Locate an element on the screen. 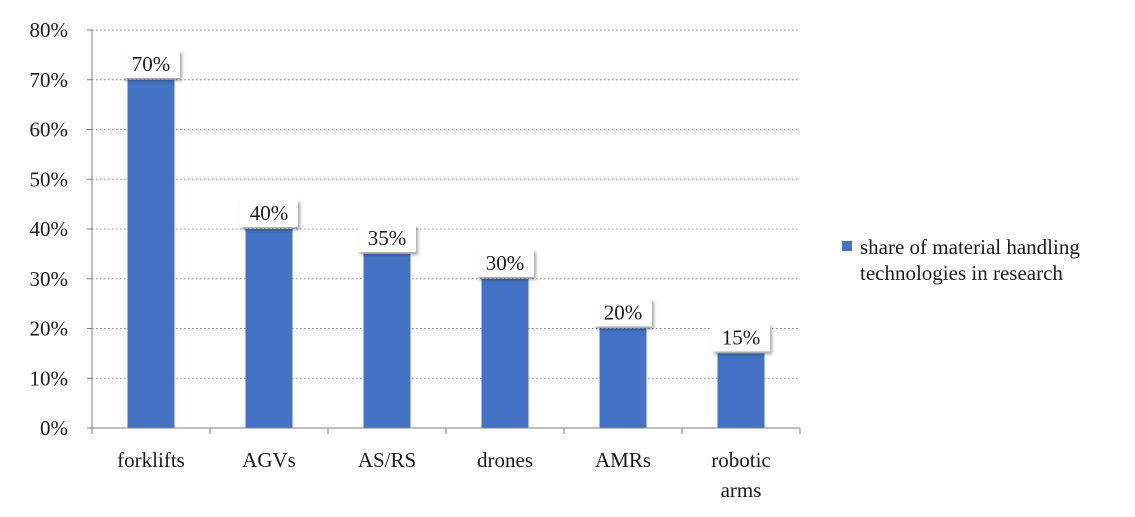 This screenshot has height=517, width=1135. bar-agvs is located at coordinates (269, 328).